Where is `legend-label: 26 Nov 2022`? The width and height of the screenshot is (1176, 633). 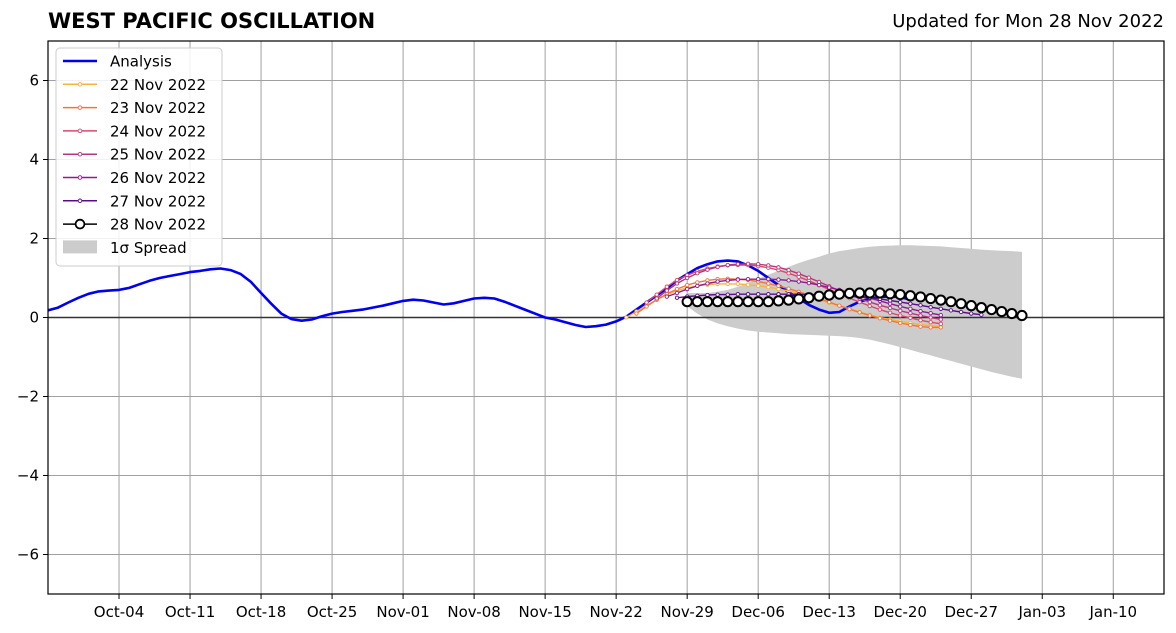 legend-label: 26 Nov 2022 is located at coordinates (158, 178).